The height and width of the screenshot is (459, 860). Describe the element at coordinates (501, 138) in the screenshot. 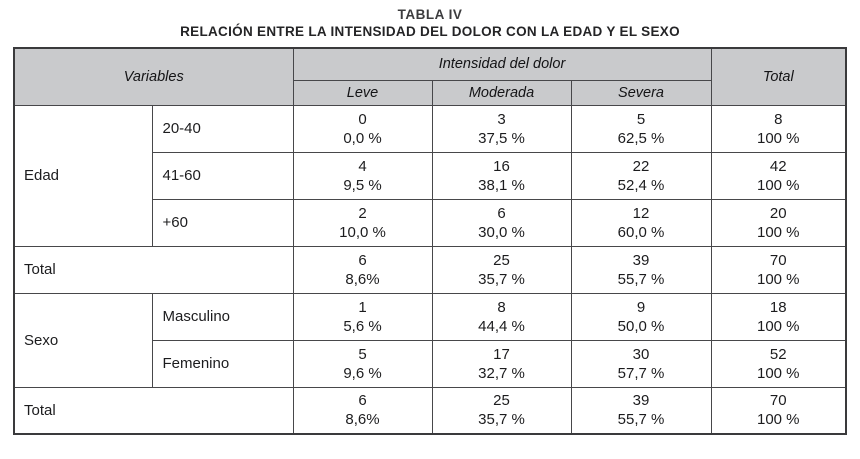

I see `cell-percent: 37,5 %` at that location.